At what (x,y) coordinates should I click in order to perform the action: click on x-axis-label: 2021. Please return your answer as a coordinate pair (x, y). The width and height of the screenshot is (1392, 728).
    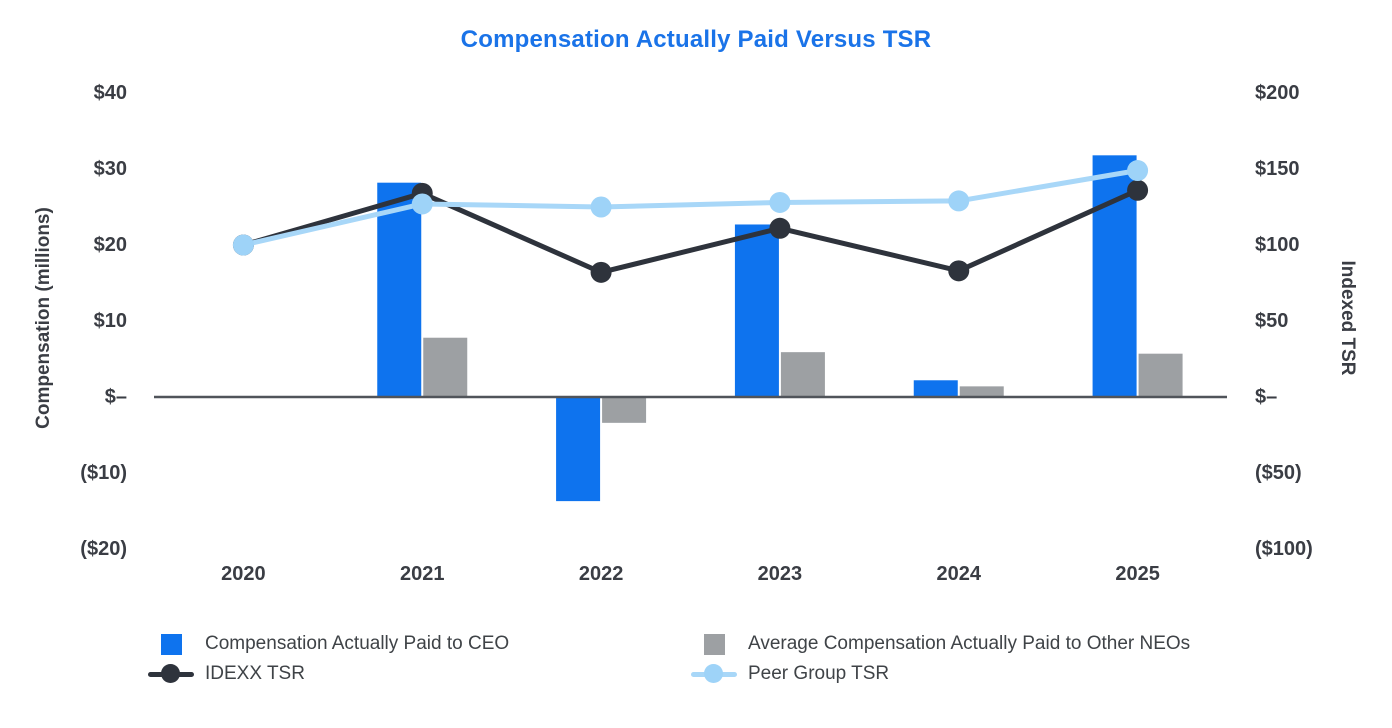
    Looking at the image, I should click on (422, 574).